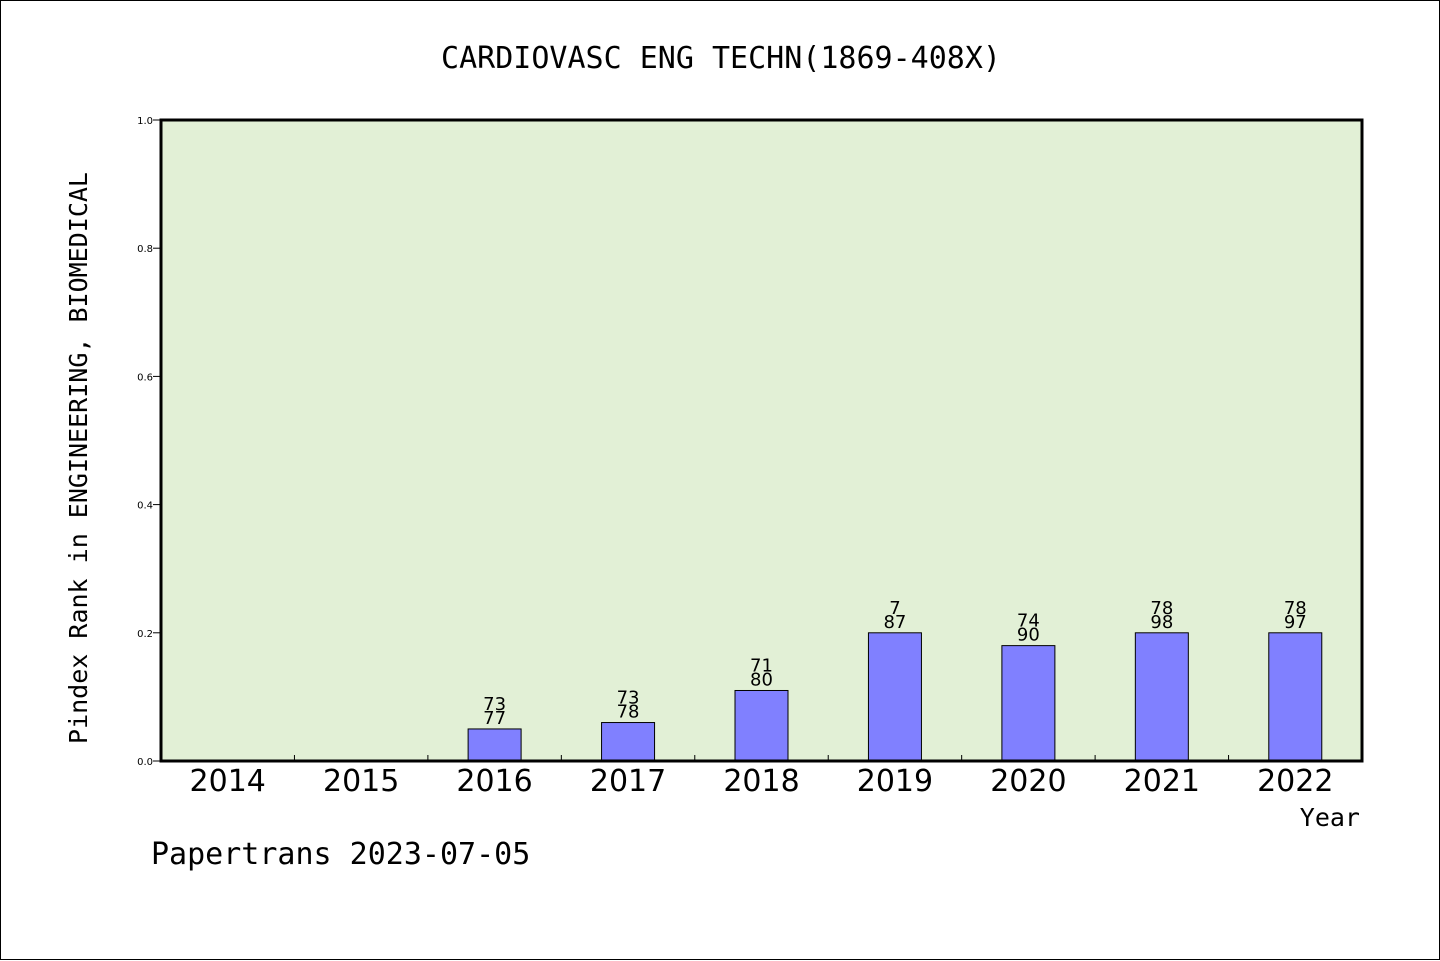 This screenshot has width=1440, height=961. Describe the element at coordinates (149, 442) in the screenshot. I see `y-axis: 0.0 0.2 0.4 0.6 0.8 1.0` at that location.